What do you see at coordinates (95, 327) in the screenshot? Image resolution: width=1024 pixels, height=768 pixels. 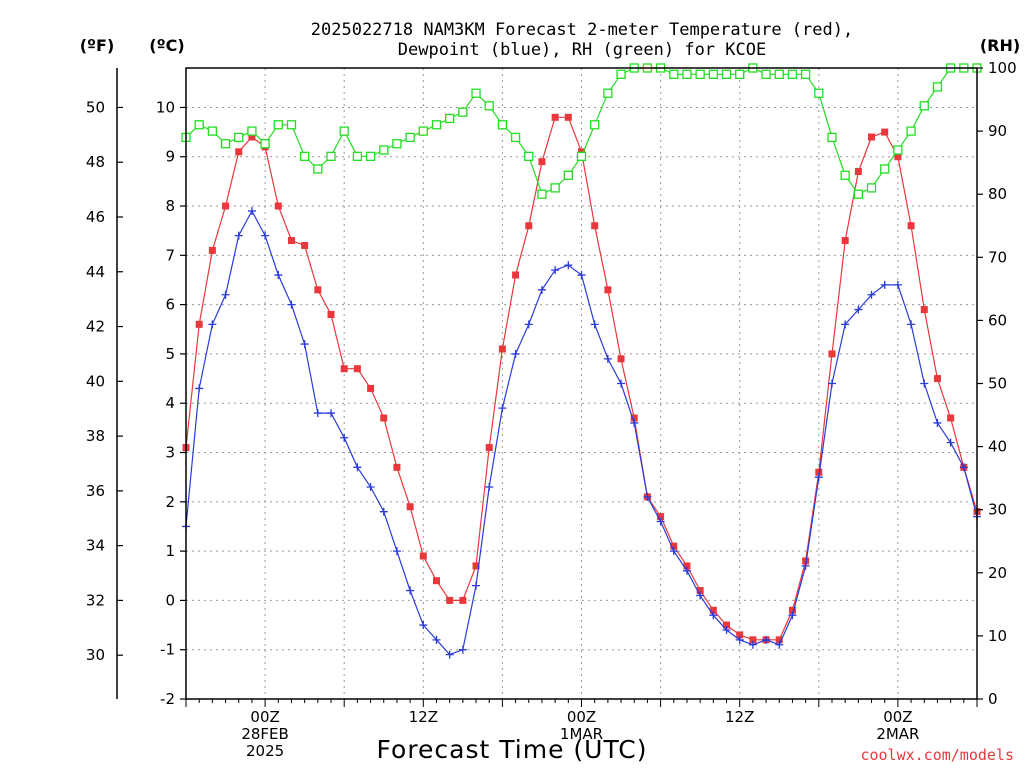 I see `f-tick-label: 42` at bounding box center [95, 327].